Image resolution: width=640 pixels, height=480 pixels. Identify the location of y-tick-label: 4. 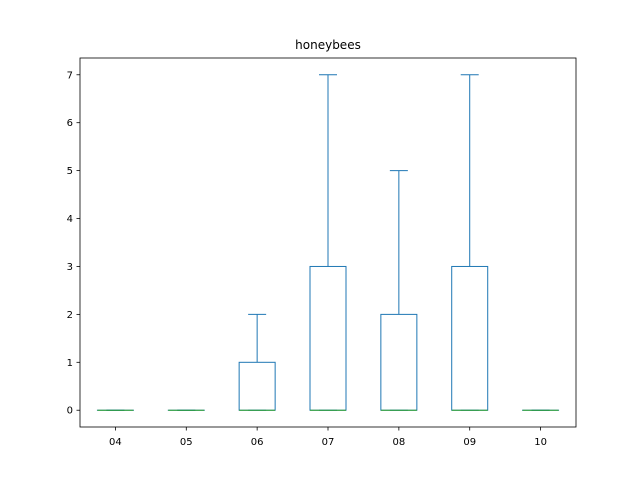
(70, 219).